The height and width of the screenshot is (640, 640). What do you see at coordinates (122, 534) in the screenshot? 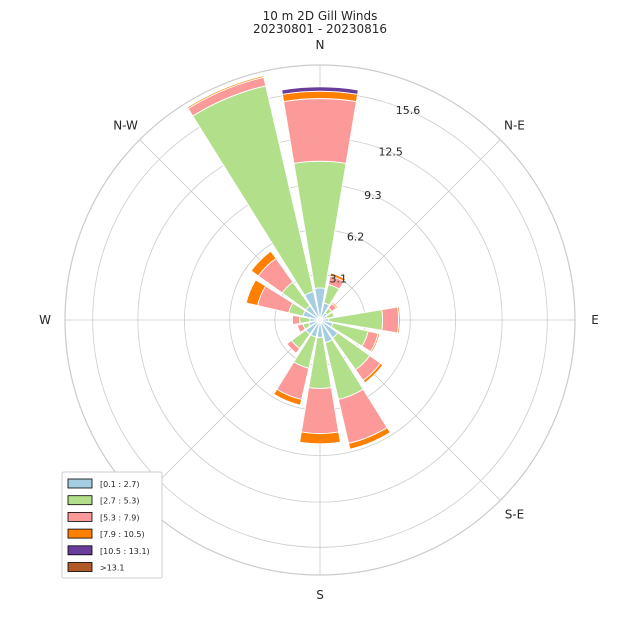
I see `legend-label-4: [7.9 : 10.5)` at bounding box center [122, 534].